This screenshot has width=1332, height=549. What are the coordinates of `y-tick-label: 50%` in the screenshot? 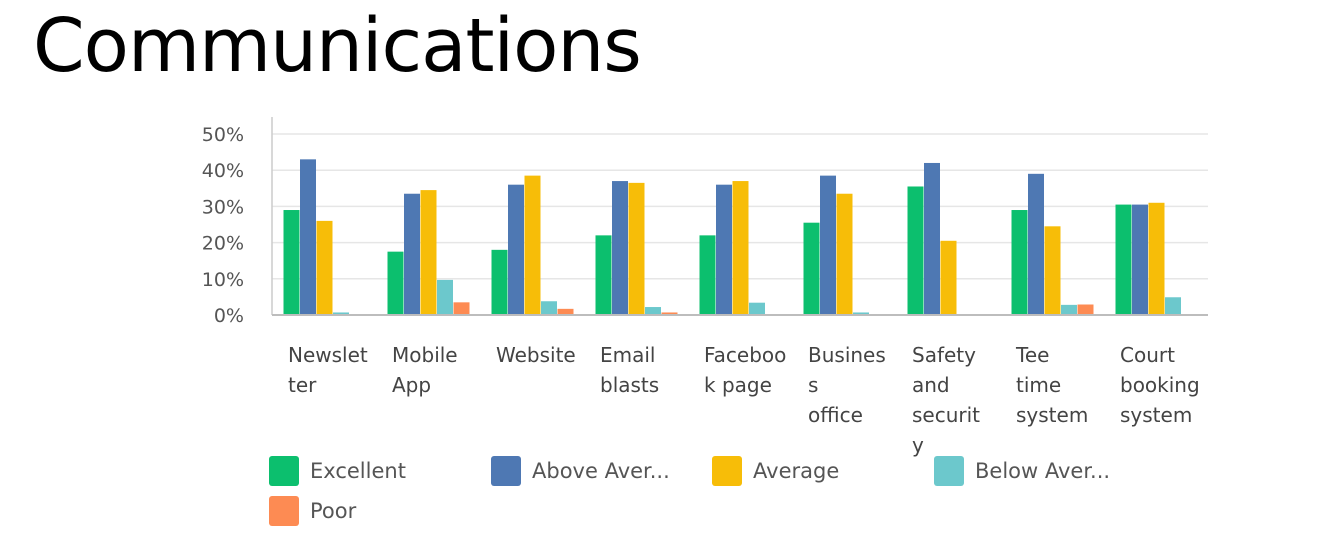 It's located at (223, 135).